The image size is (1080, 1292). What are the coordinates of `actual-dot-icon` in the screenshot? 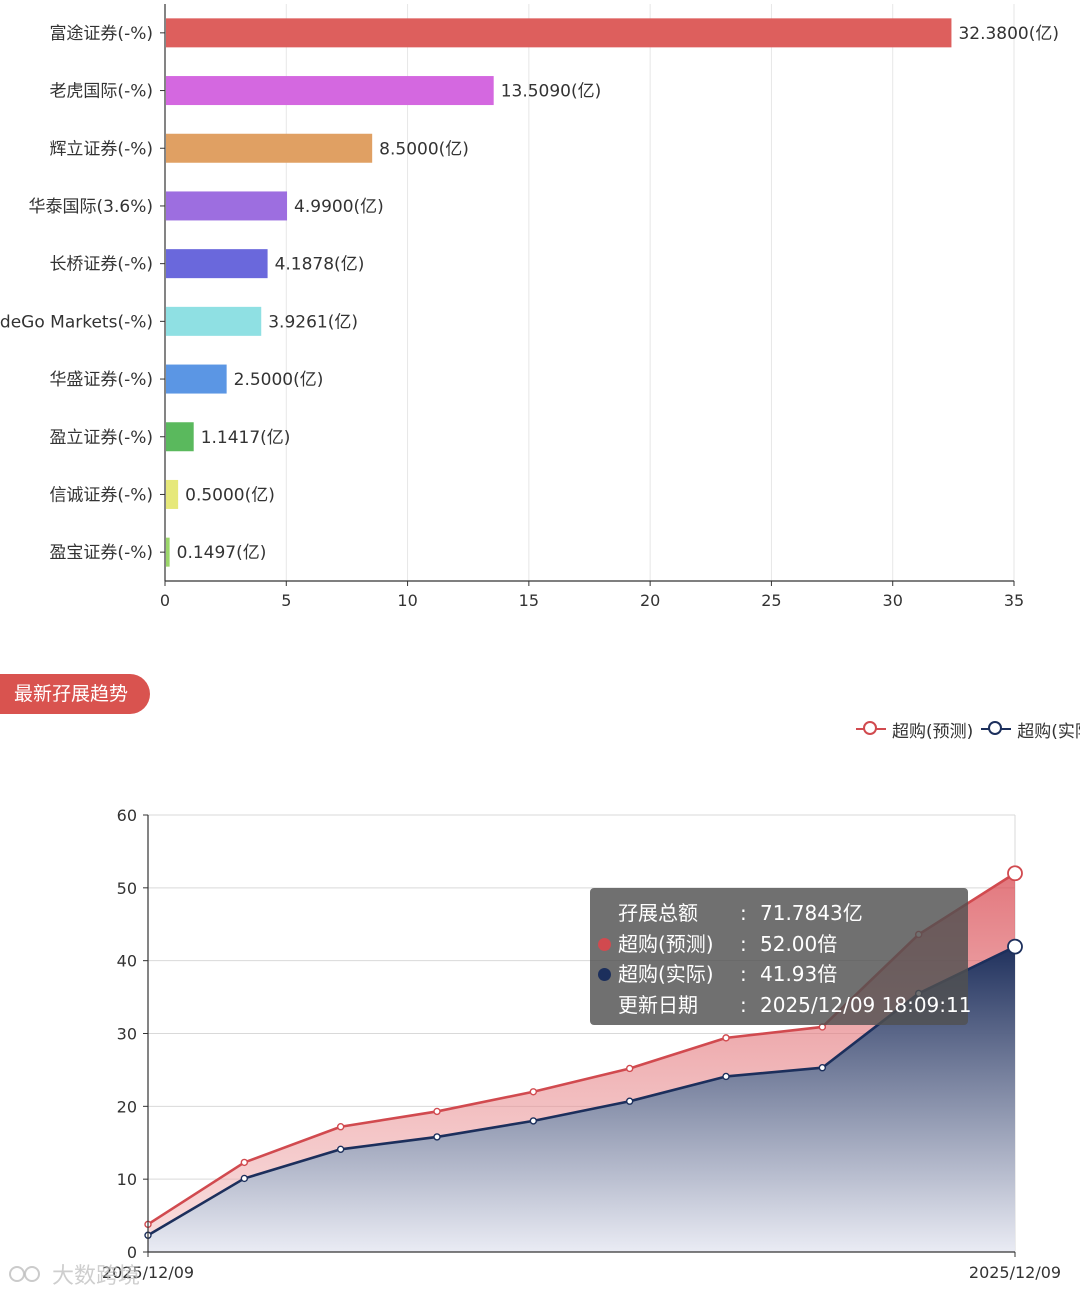 It's located at (604, 974).